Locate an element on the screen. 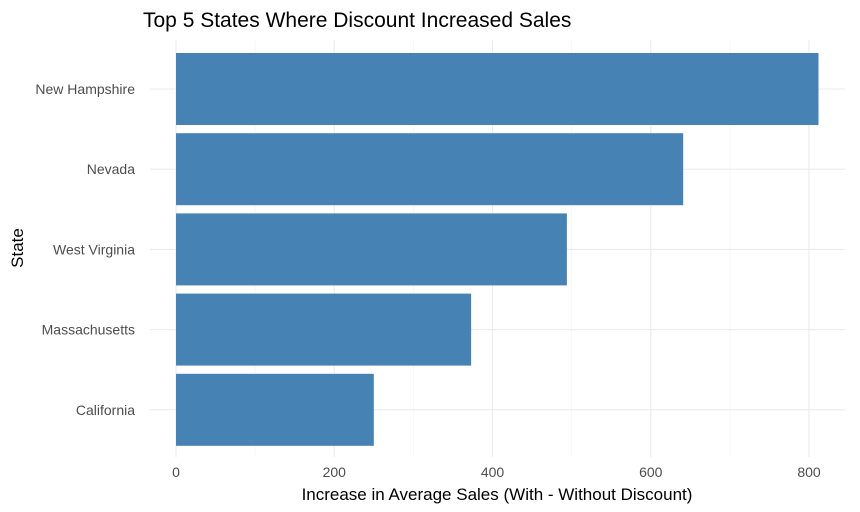 Image resolution: width=860 pixels, height=512 pixels. x-tick-labels: 0 200 400 600 800 is located at coordinates (496, 472).